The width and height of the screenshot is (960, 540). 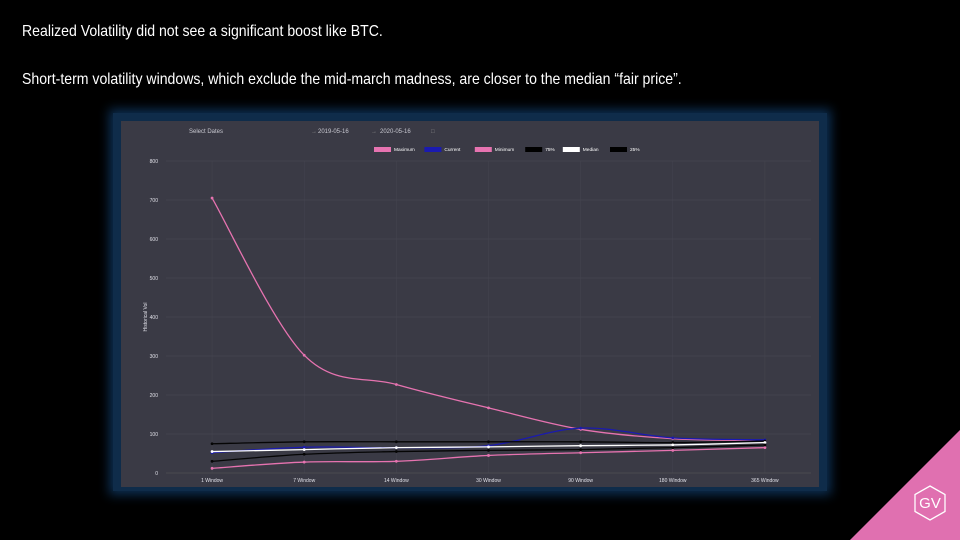 What do you see at coordinates (580, 481) in the screenshot?
I see `x-tick-label: 90 Window` at bounding box center [580, 481].